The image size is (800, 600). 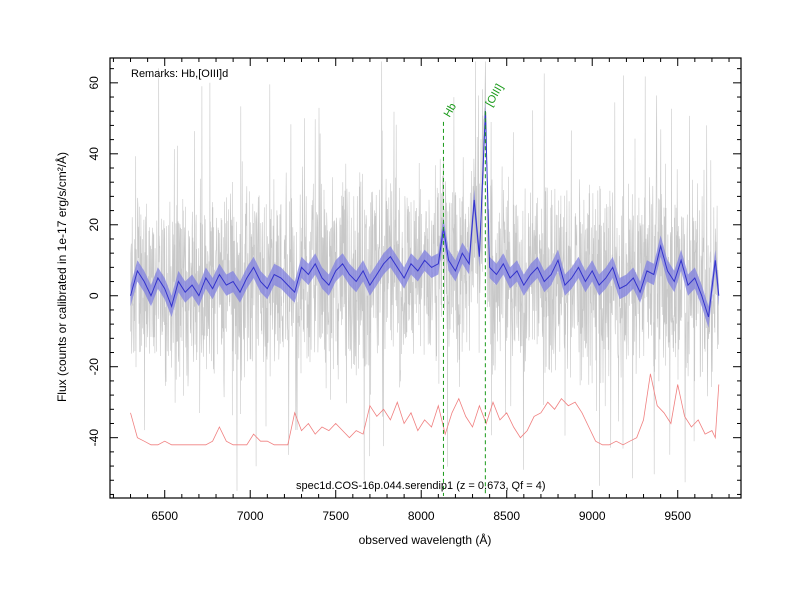 I want to click on y-tick-label: 60, so click(x=94, y=83).